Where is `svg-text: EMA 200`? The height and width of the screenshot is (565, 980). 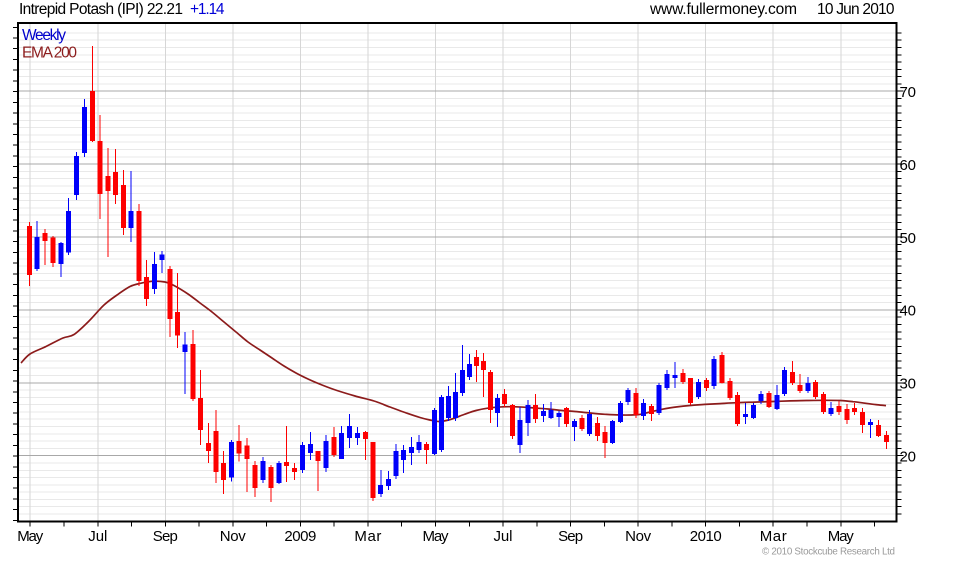 svg-text: EMA 200 is located at coordinates (49, 53).